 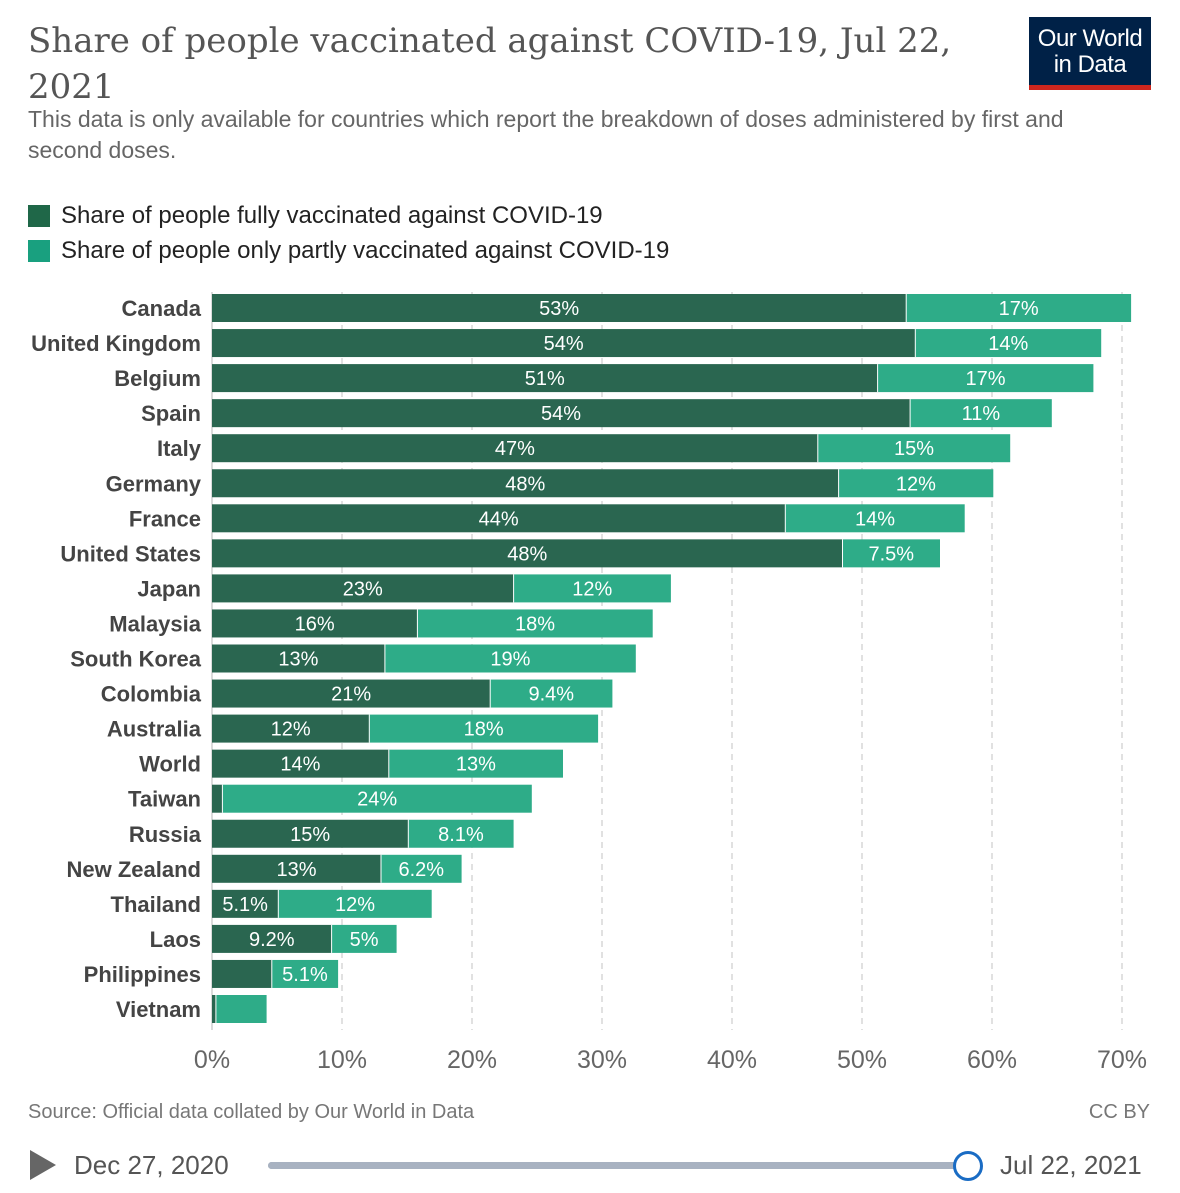 I want to click on data-label-fully: 15%, so click(x=310, y=835).